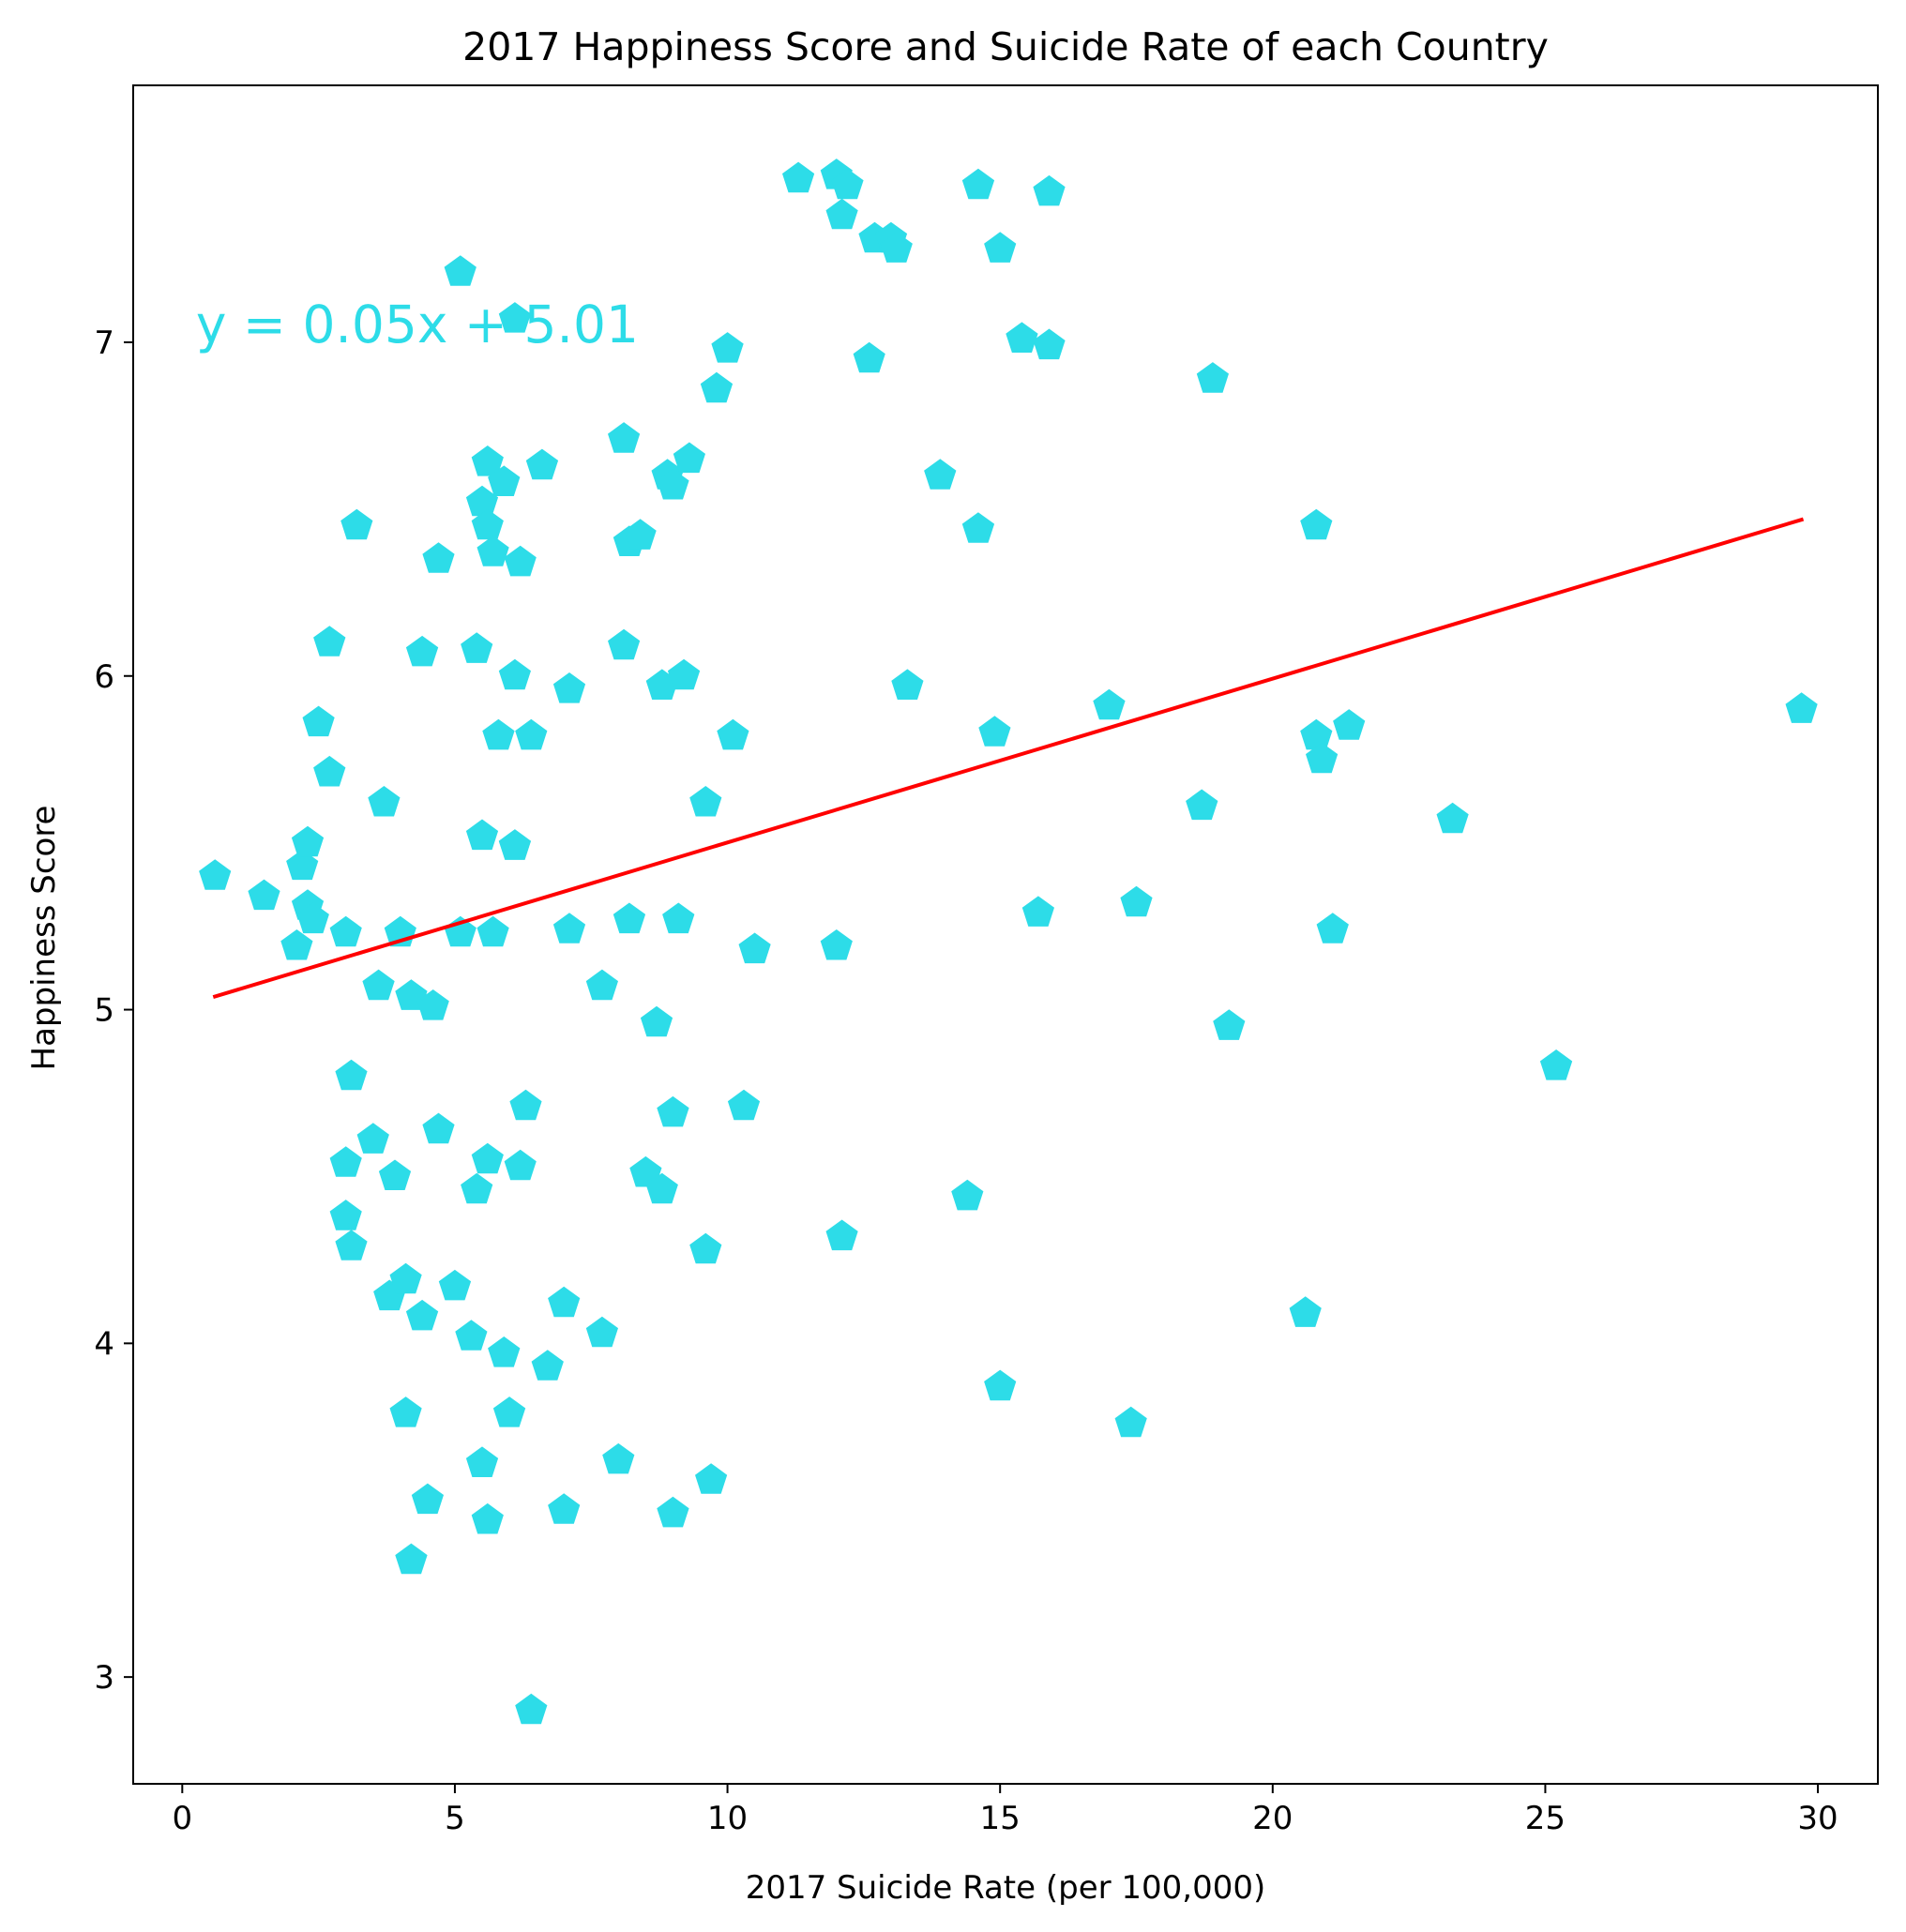  I want to click on x-tick-label: 25, so click(1545, 1818).